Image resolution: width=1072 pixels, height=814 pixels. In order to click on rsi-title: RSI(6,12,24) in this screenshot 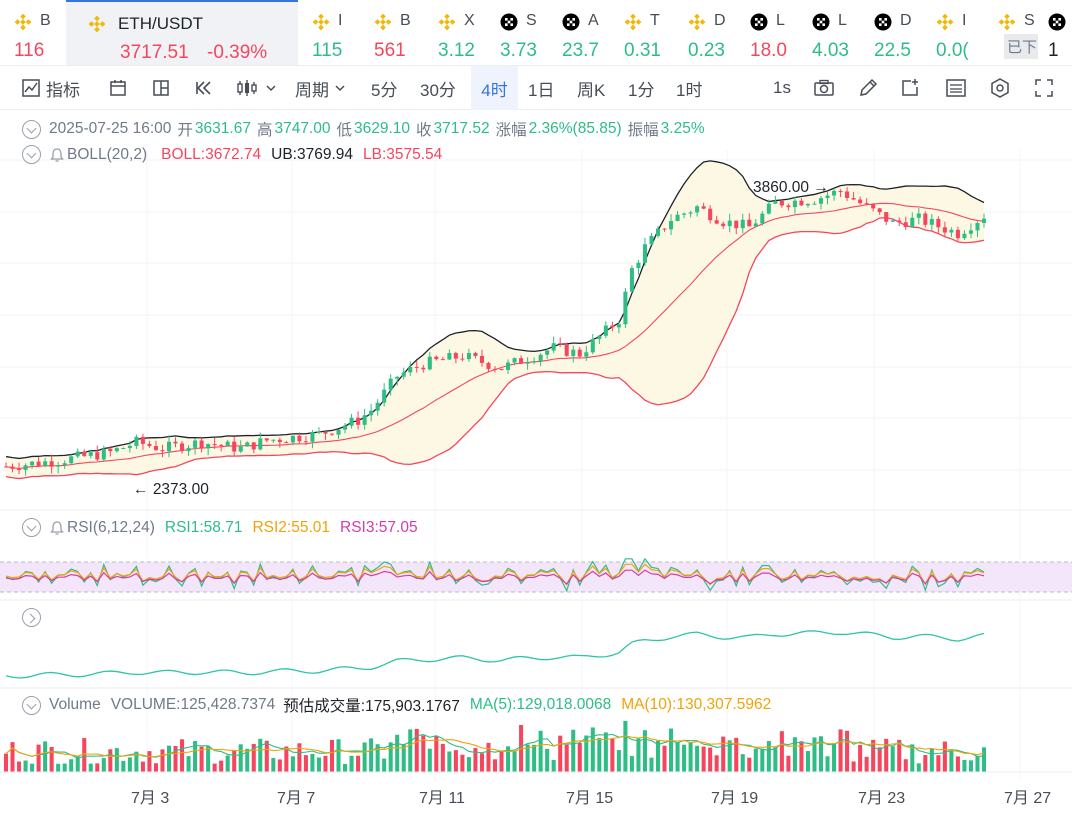, I will do `click(111, 527)`.